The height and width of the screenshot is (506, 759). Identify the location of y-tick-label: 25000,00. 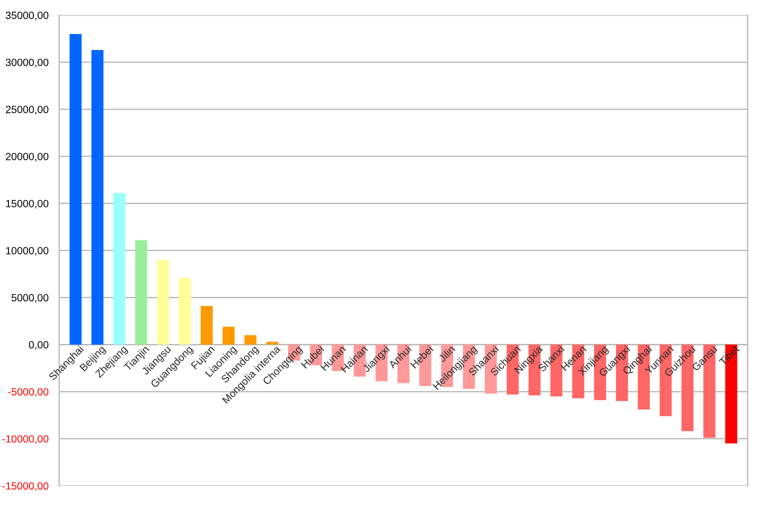
(27, 110).